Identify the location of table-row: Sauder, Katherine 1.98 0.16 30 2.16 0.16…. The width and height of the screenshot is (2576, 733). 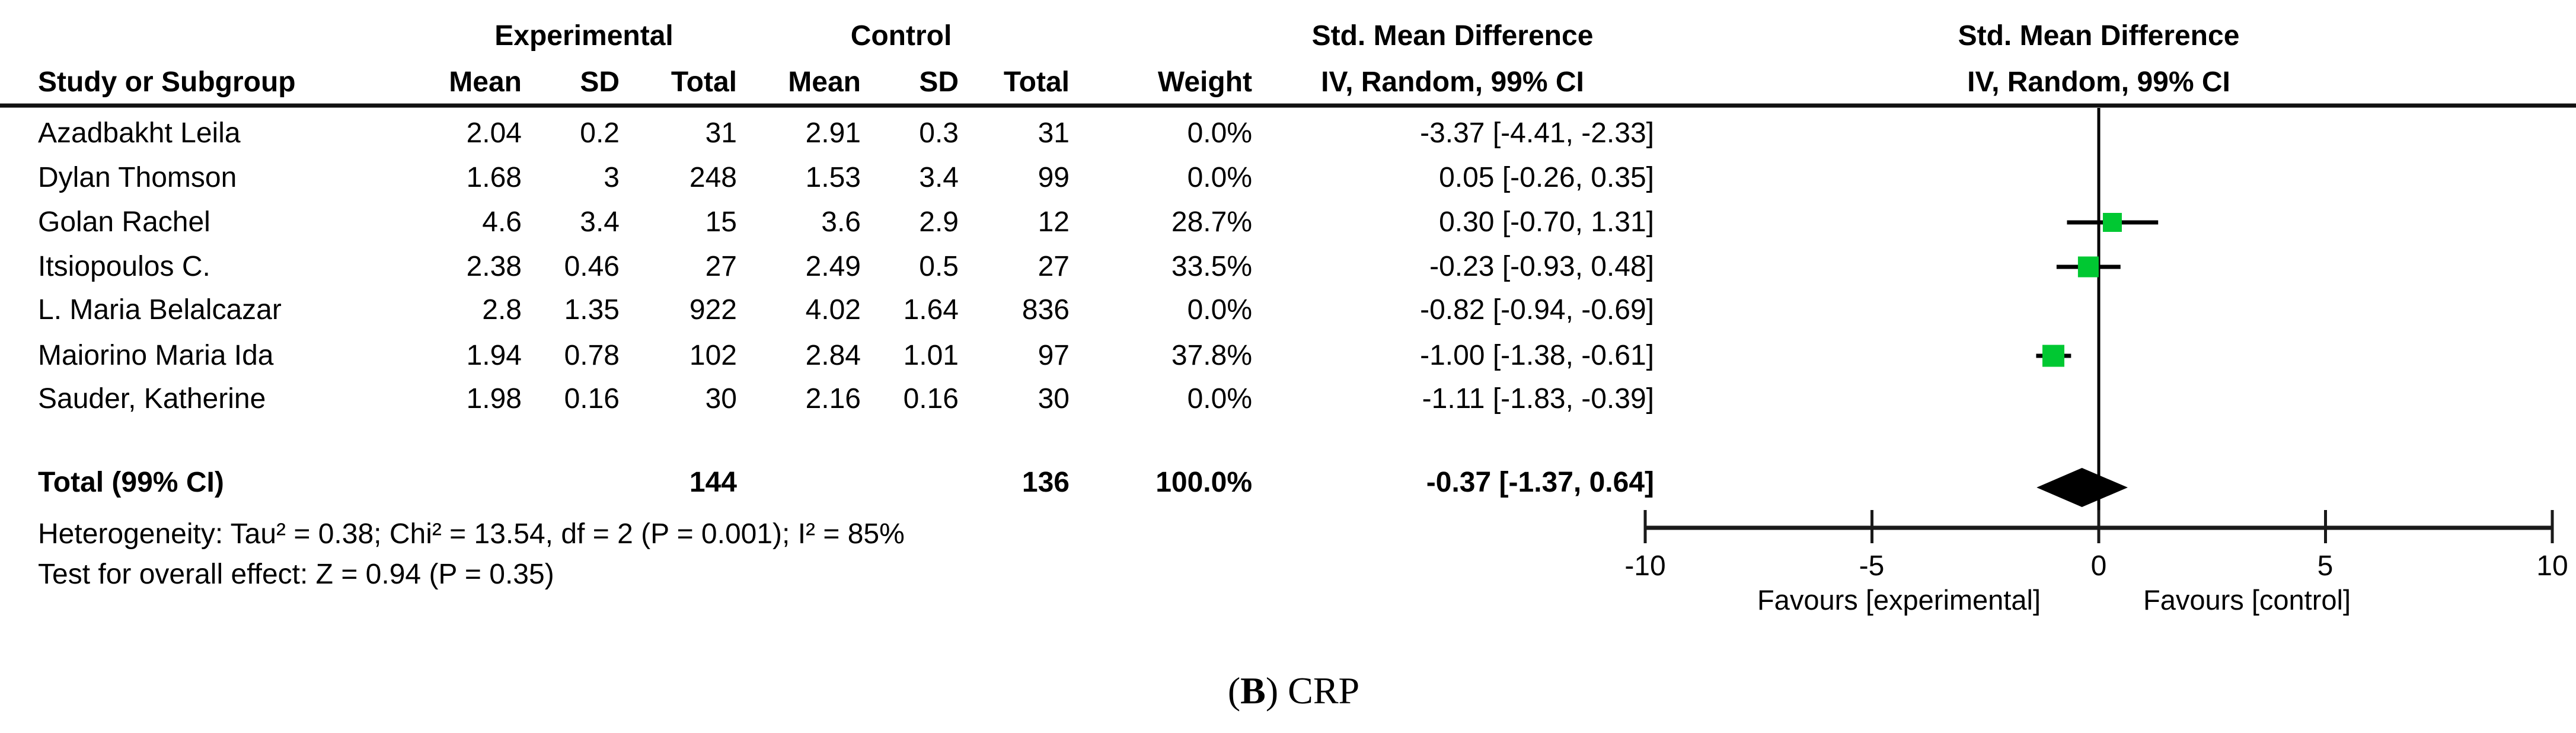
(1288, 399).